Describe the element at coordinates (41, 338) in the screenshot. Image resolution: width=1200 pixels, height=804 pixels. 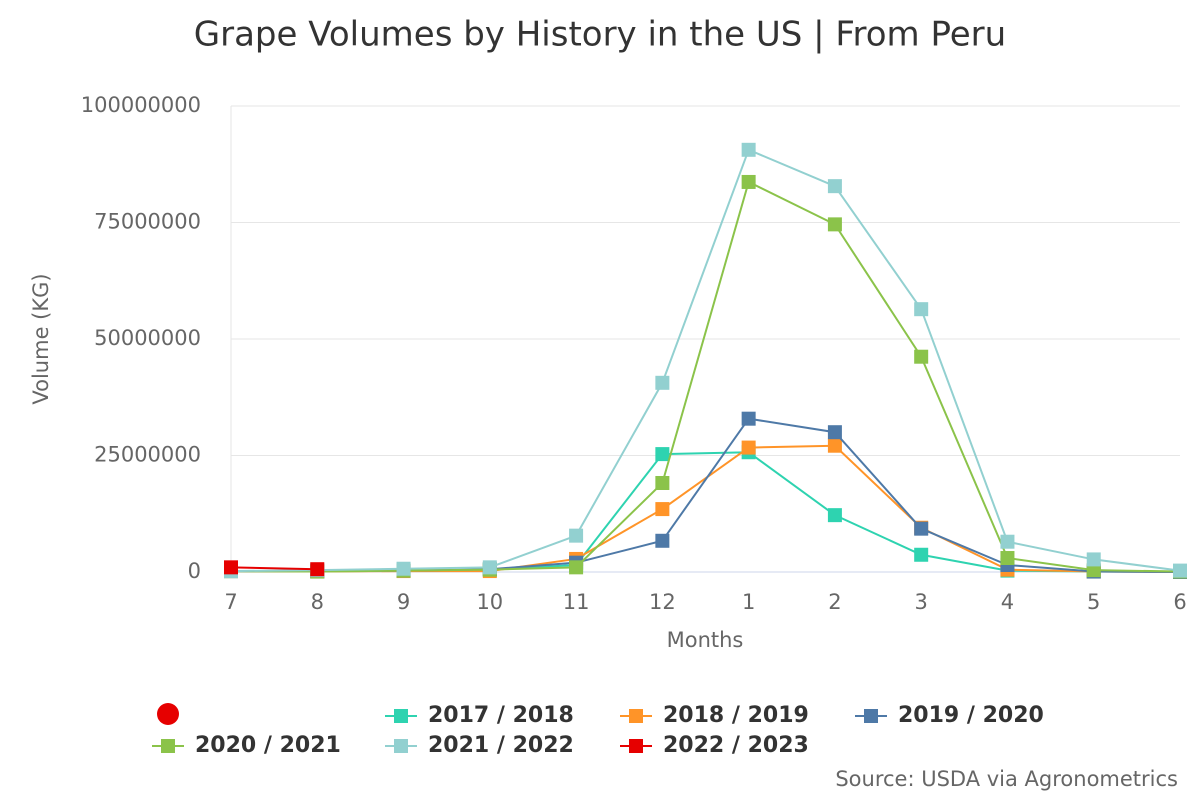
I see `y-axis-label: Volume (KG)` at that location.